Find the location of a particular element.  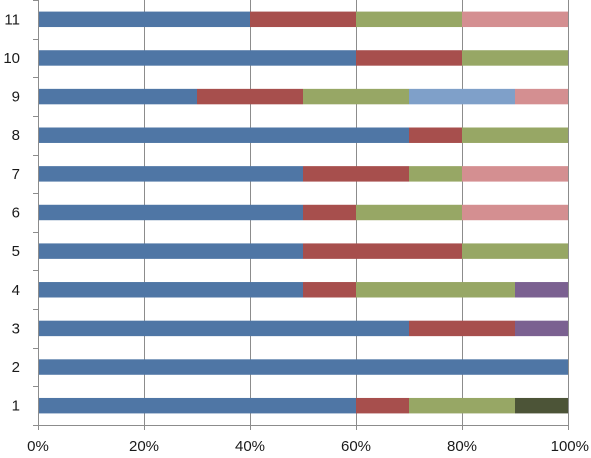

x-tick-labels: 0% 20% 40% 60% 80% 100% is located at coordinates (308, 446).